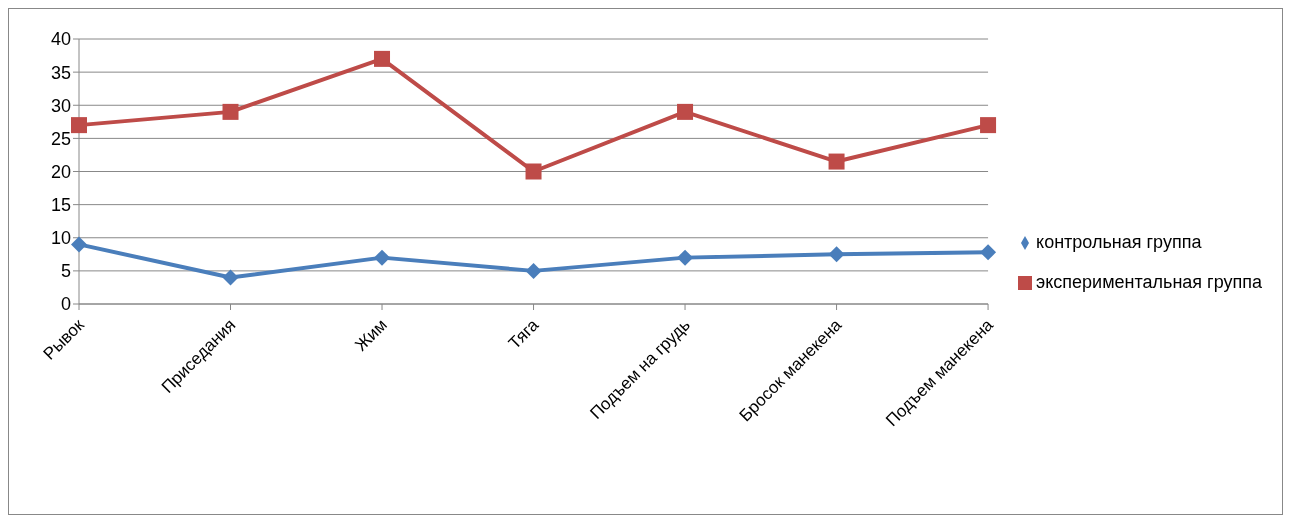  I want to click on y-tick-label: 0, so click(65, 304).